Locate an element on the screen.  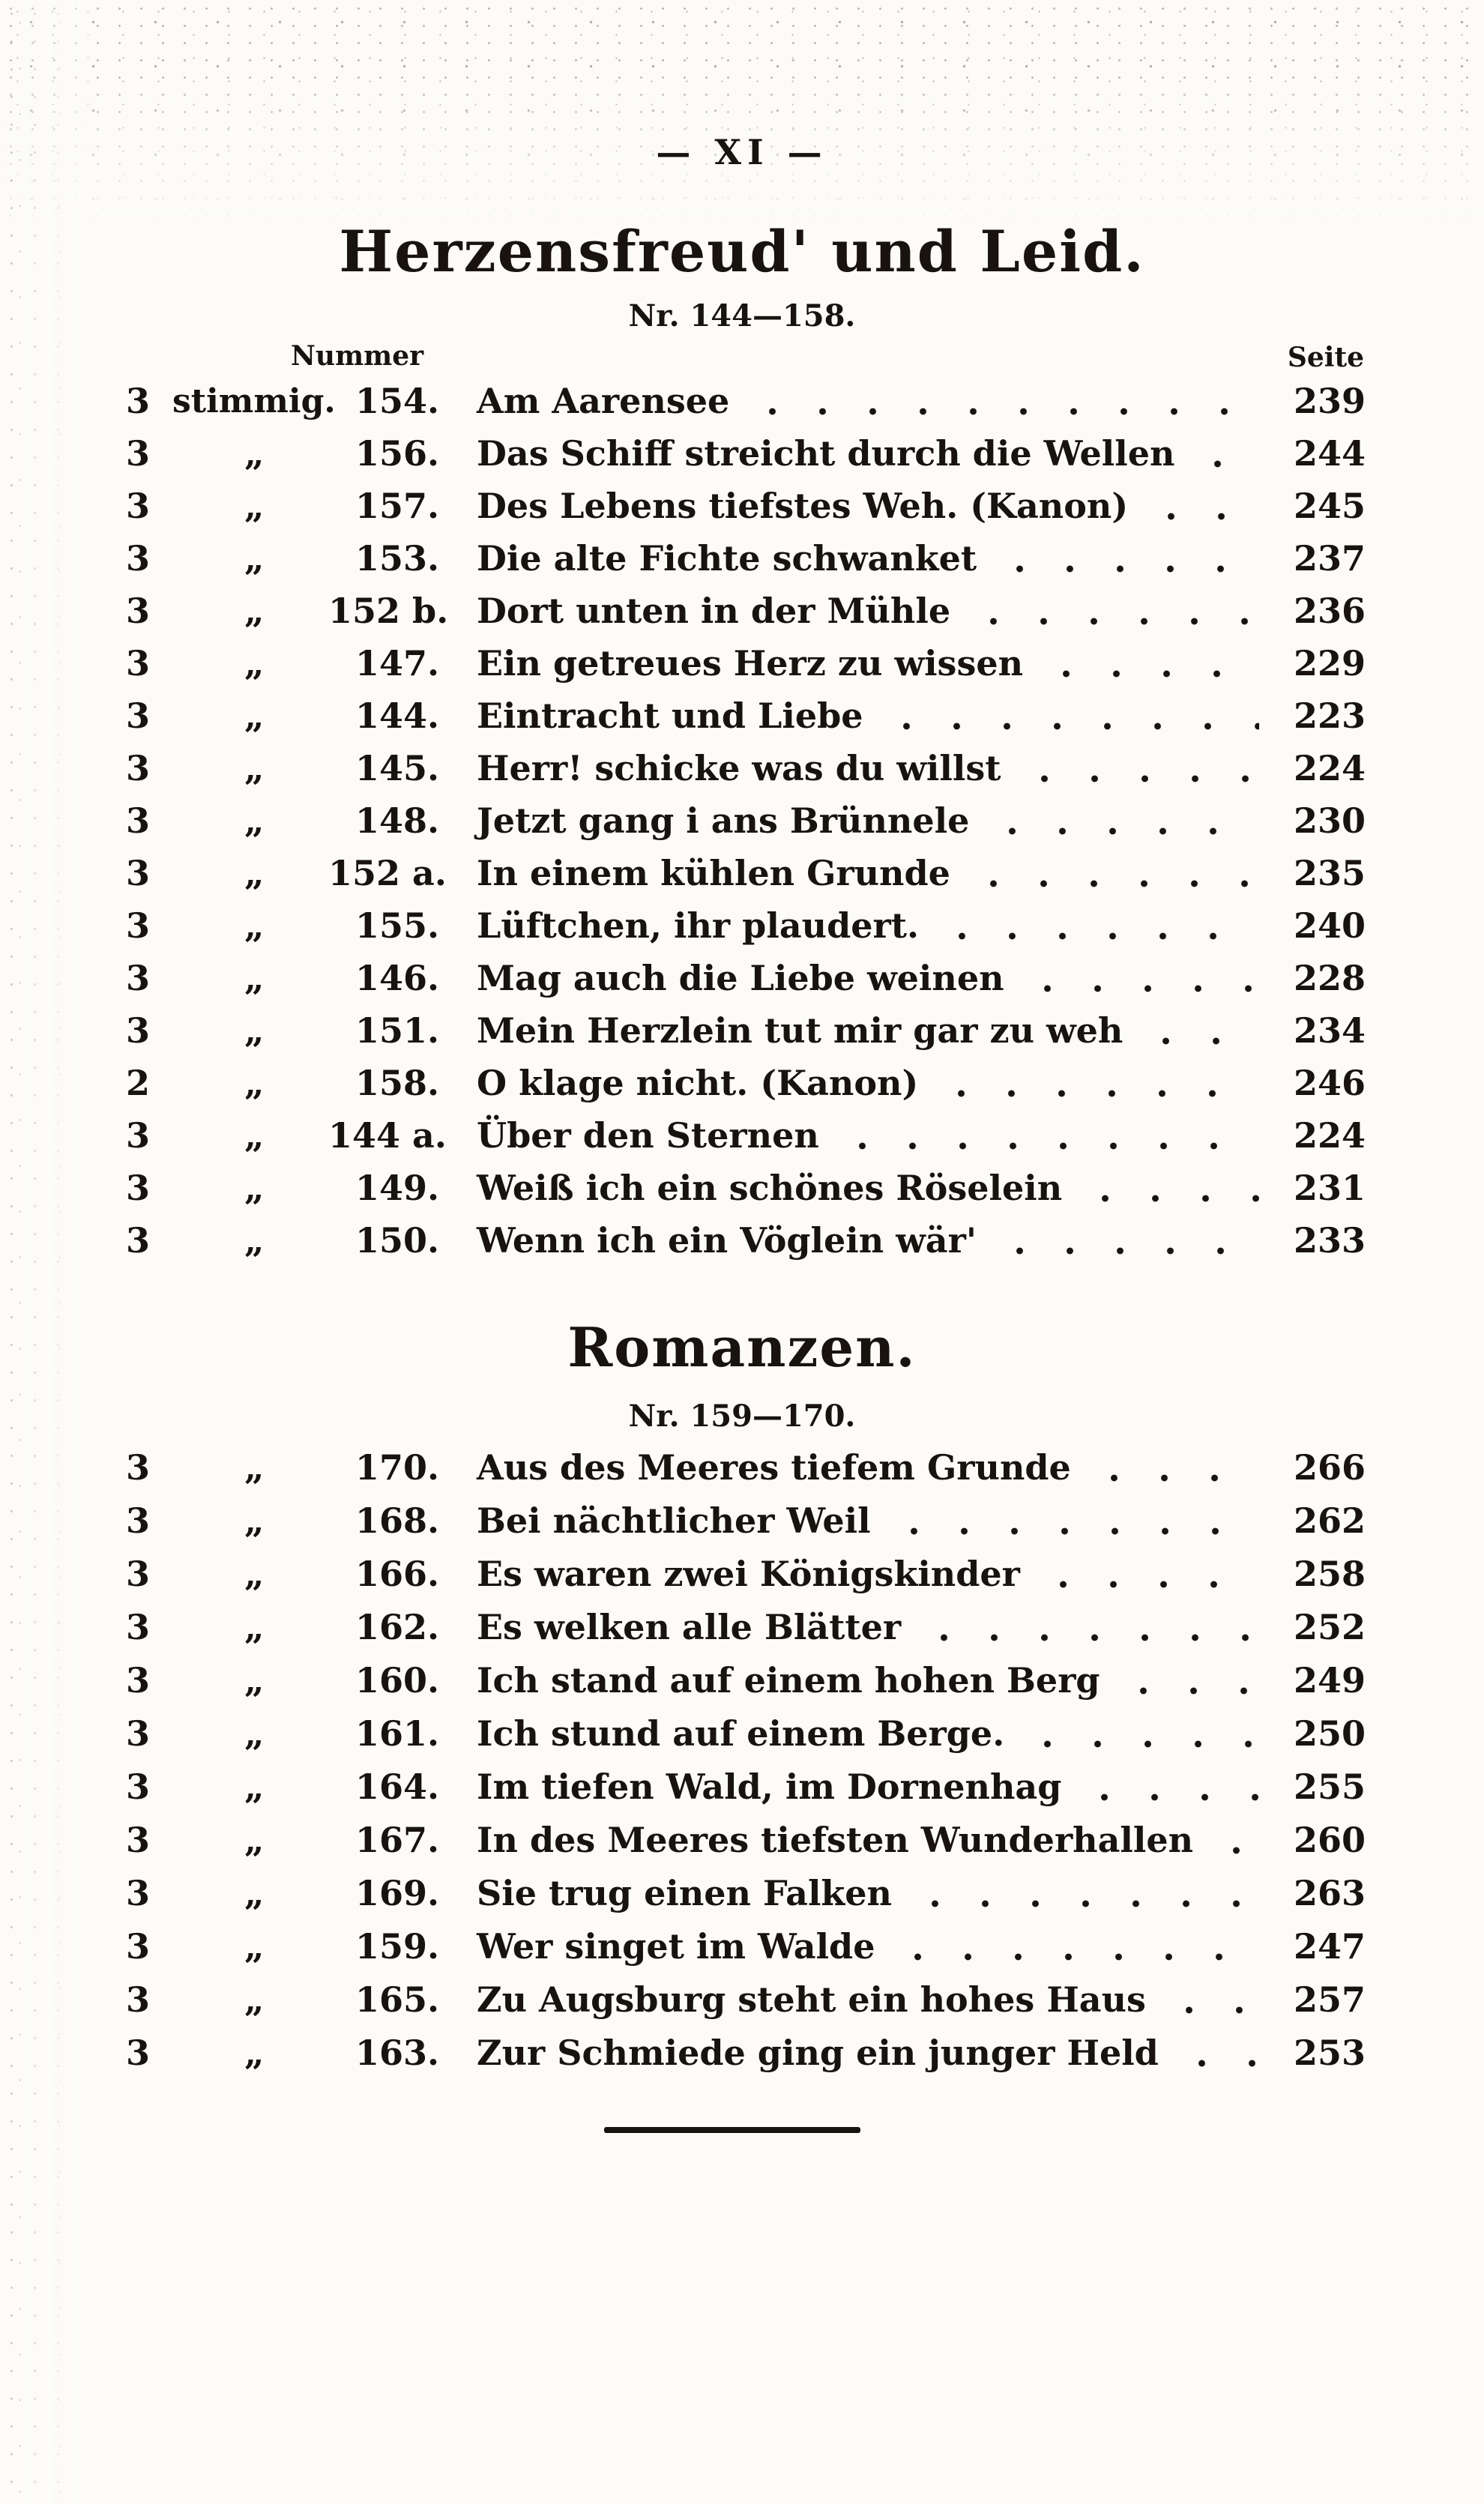
song-number: 147. is located at coordinates (397, 664).